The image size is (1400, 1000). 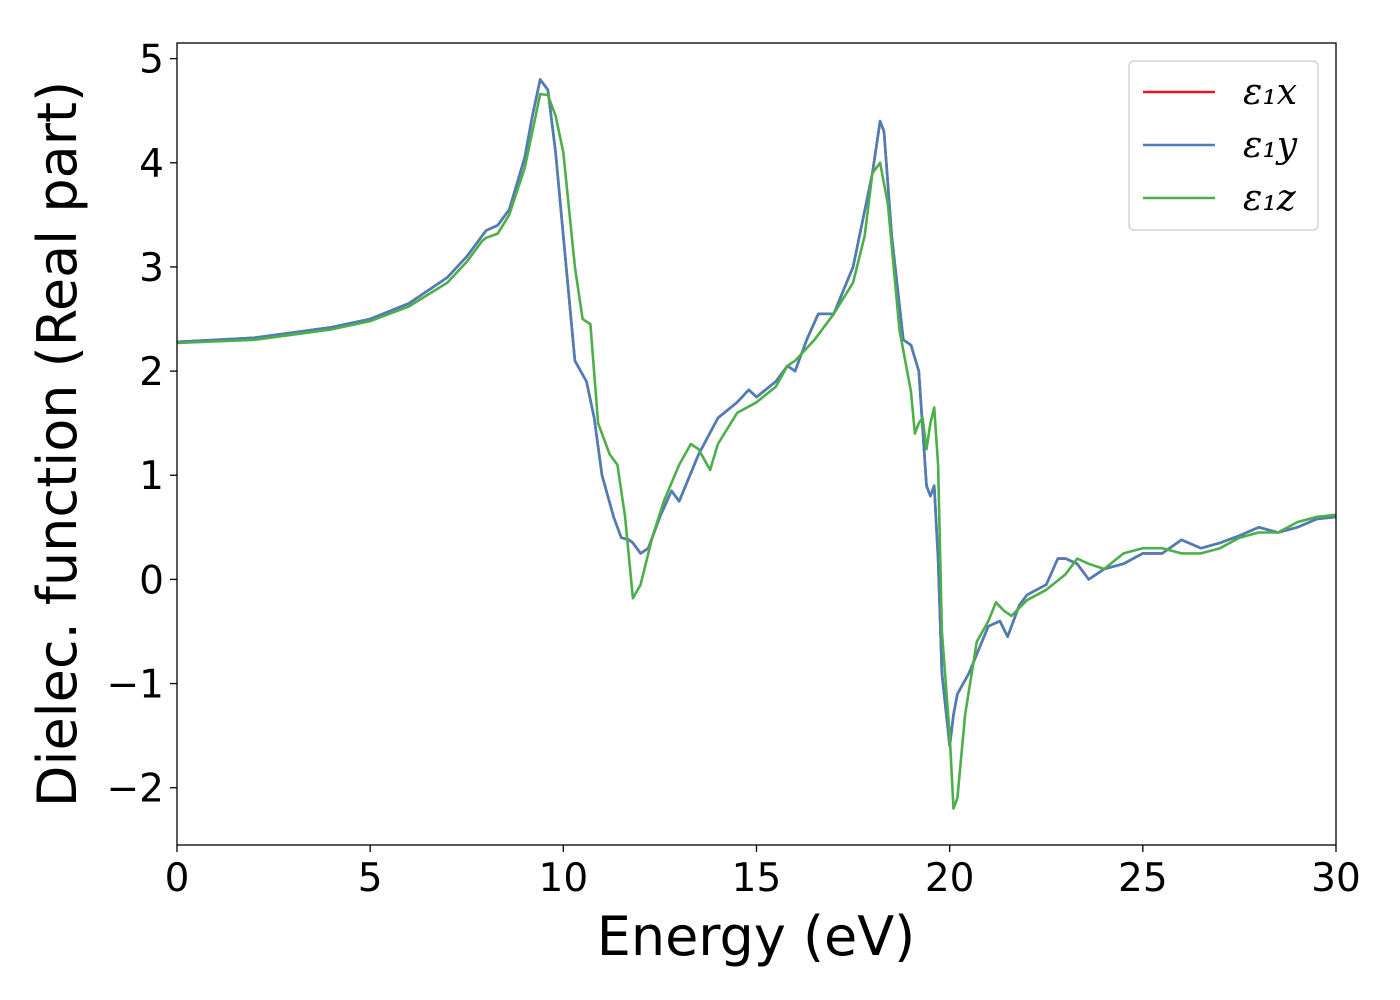 I want to click on y-axis-title: Dielec. function (Real part), so click(x=57, y=444).